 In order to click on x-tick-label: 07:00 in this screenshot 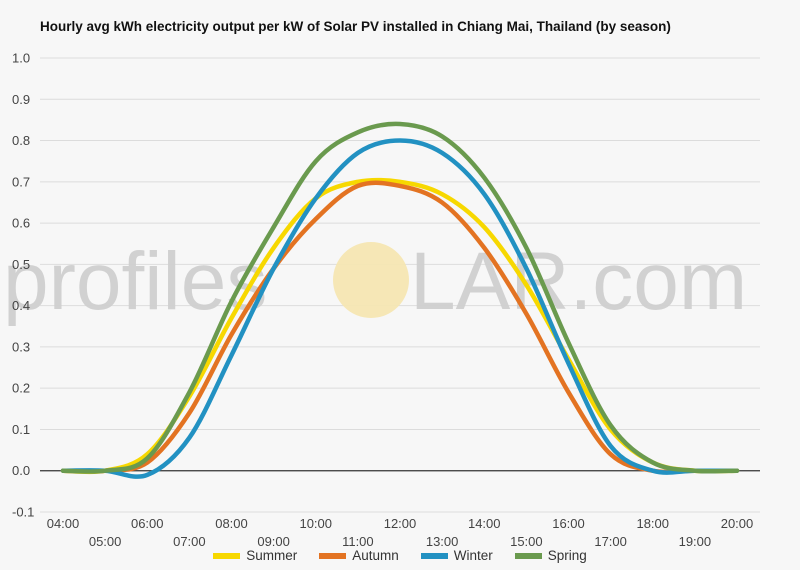, I will do `click(189, 541)`.